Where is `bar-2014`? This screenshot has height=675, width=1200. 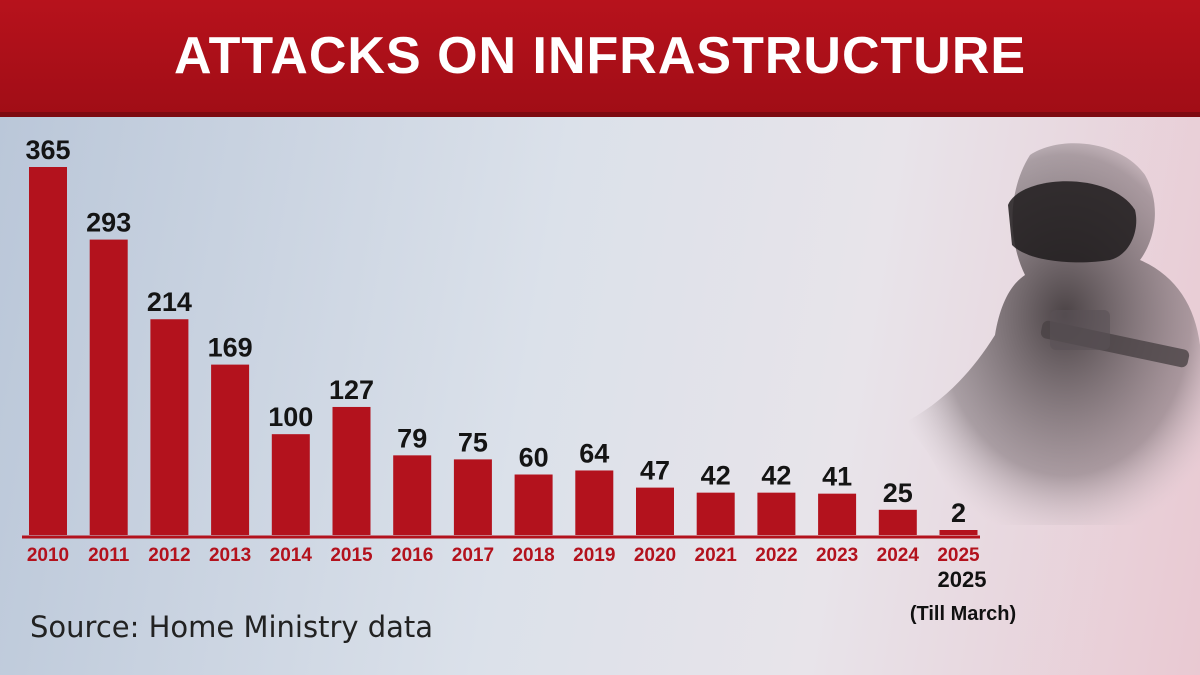
bar-2014 is located at coordinates (290, 484).